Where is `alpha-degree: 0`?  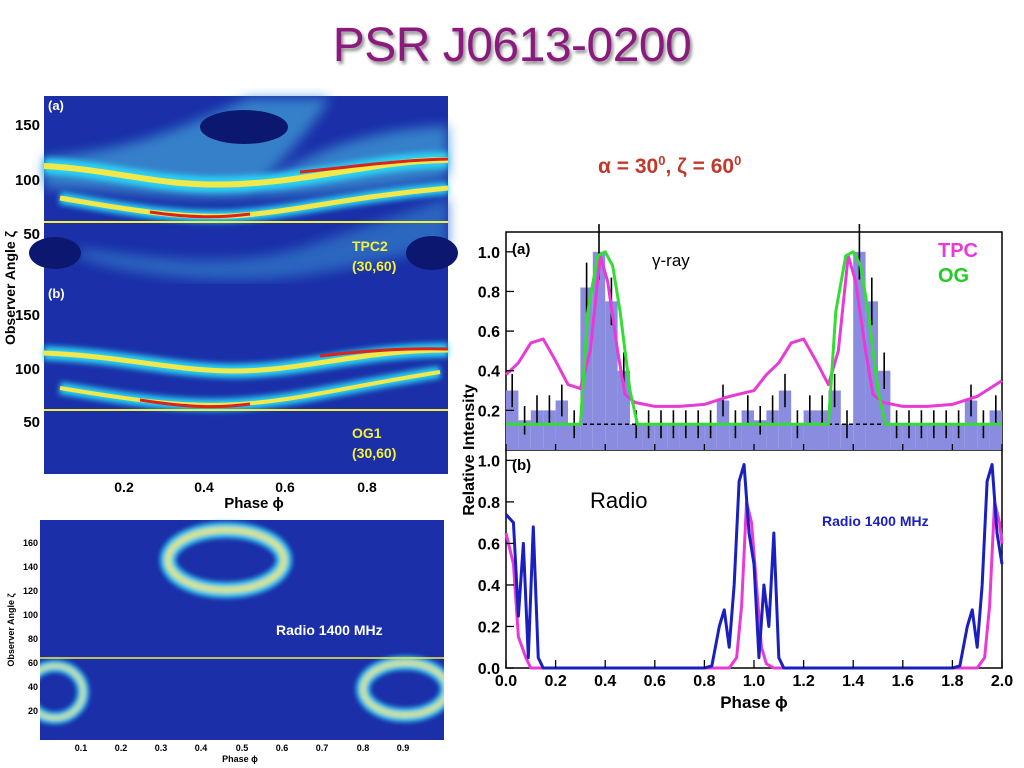 alpha-degree: 0 is located at coordinates (662, 160).